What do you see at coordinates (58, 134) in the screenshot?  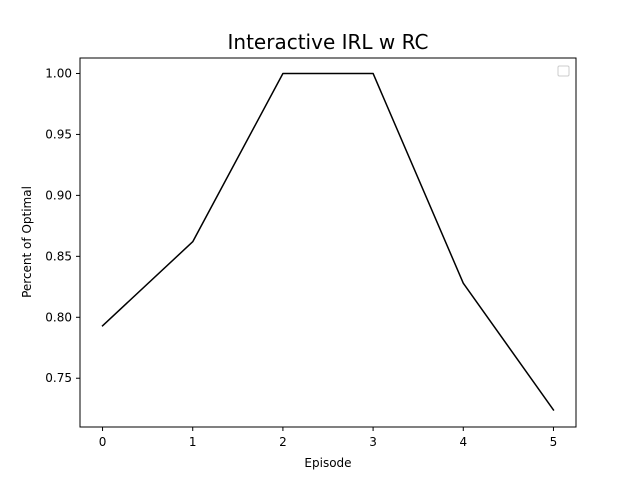 I see `y-tick-label: 0.95` at bounding box center [58, 134].